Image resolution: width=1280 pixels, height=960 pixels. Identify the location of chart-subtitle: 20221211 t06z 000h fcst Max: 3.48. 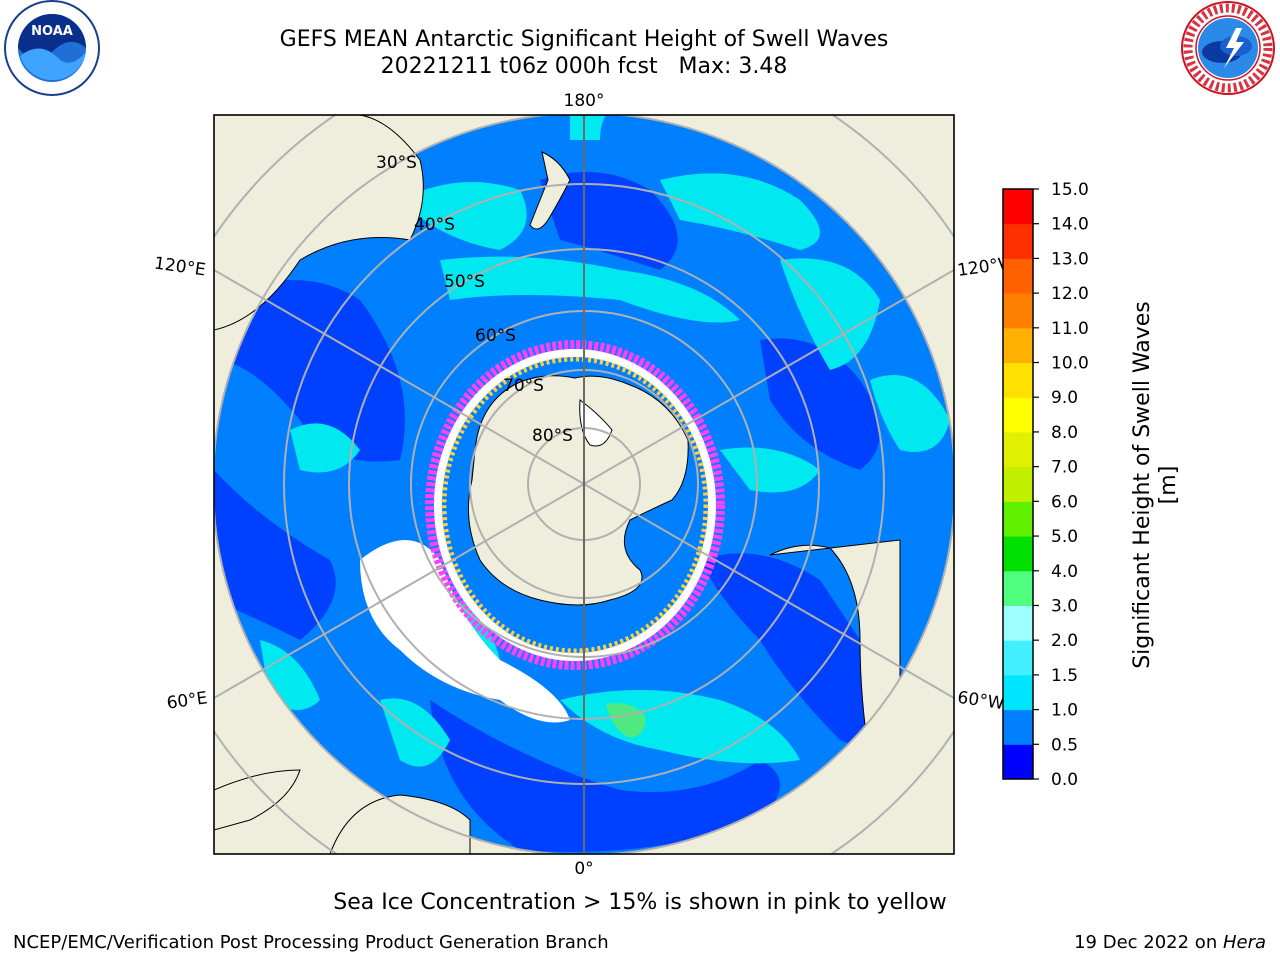
(584, 66).